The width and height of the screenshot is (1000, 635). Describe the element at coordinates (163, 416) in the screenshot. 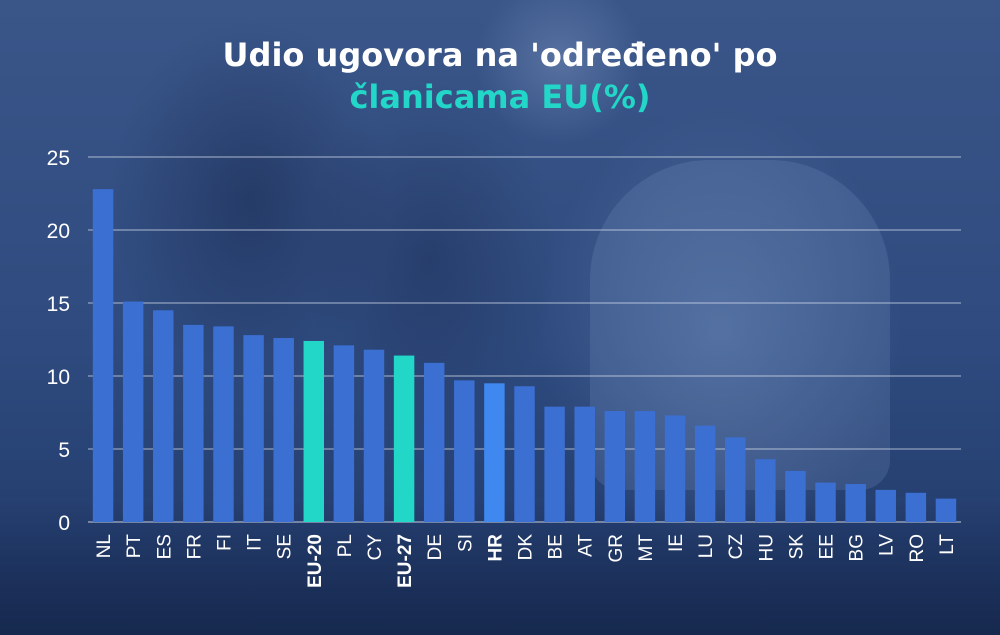

I see `bar-es` at that location.